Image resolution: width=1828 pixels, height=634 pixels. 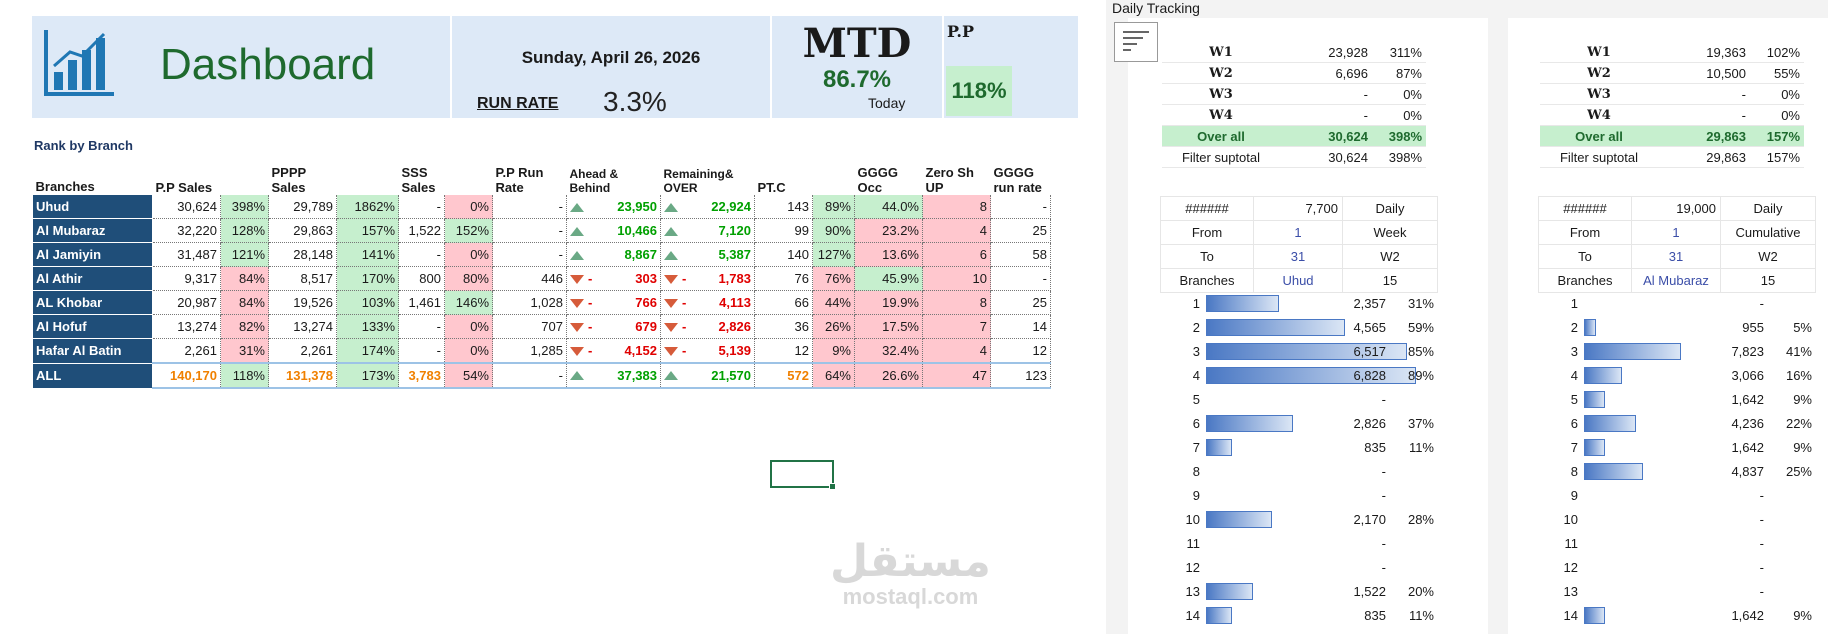 What do you see at coordinates (833, 230) in the screenshot?
I see `ptc-pct: 90%` at bounding box center [833, 230].